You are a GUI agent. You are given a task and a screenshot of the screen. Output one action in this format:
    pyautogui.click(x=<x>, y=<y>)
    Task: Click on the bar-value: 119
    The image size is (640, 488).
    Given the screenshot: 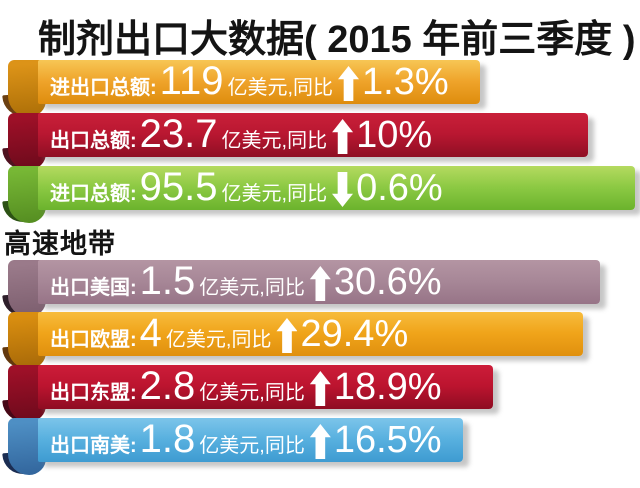 What is the action you would take?
    pyautogui.click(x=191, y=81)
    